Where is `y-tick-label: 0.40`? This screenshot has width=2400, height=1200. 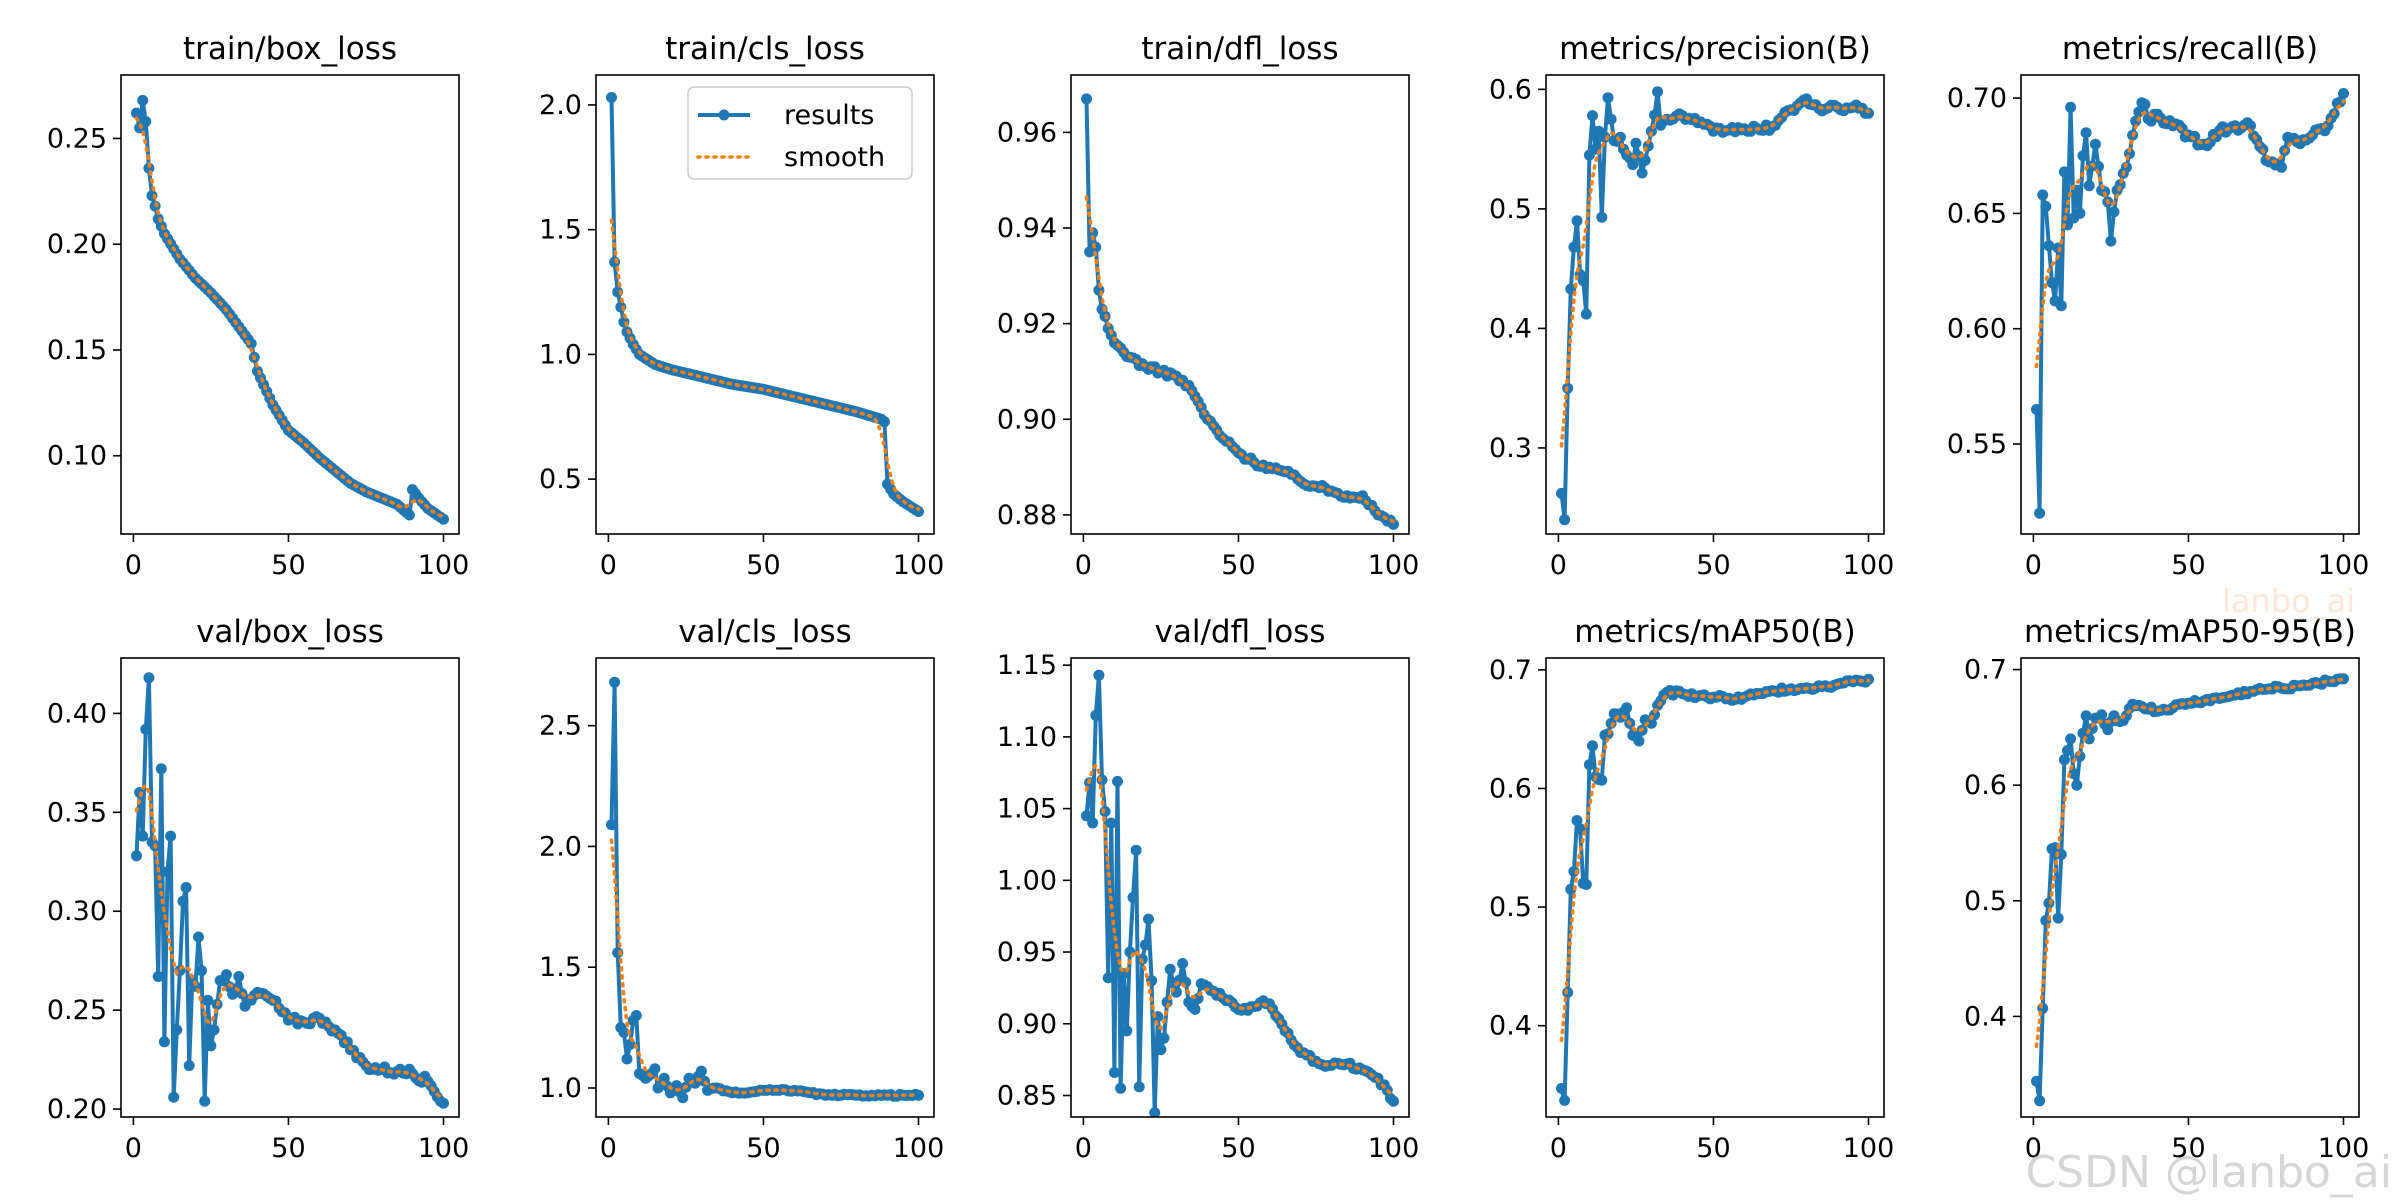
y-tick-label: 0.40 is located at coordinates (77, 713).